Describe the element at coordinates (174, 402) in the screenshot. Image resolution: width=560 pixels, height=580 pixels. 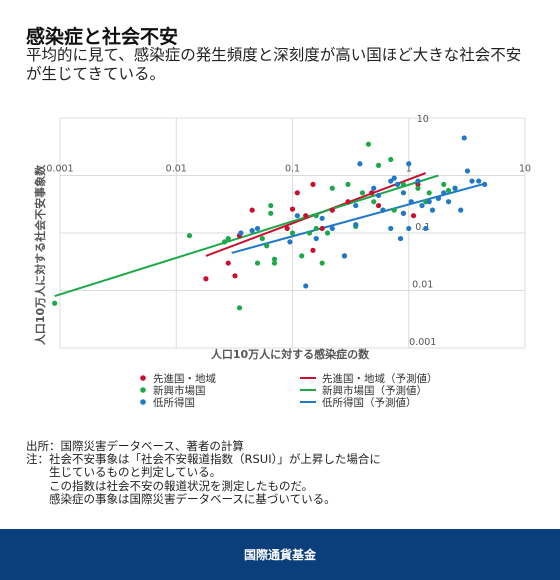
I see `legend-label-2: 低所得国` at that location.